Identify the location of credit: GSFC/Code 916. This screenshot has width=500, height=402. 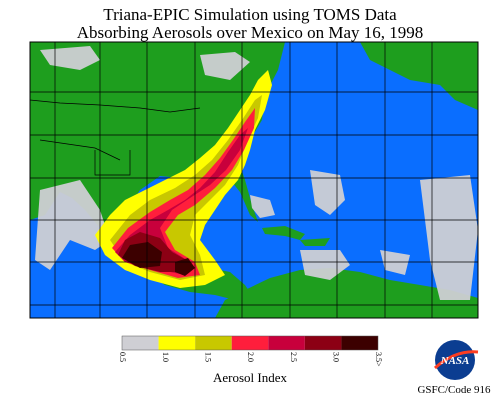
(454, 390).